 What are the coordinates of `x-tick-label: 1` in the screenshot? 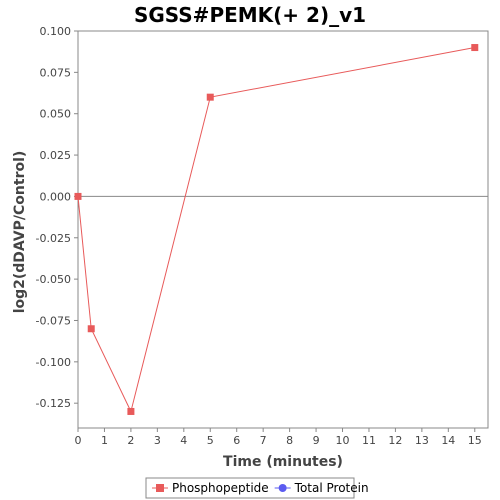 It's located at (104, 440).